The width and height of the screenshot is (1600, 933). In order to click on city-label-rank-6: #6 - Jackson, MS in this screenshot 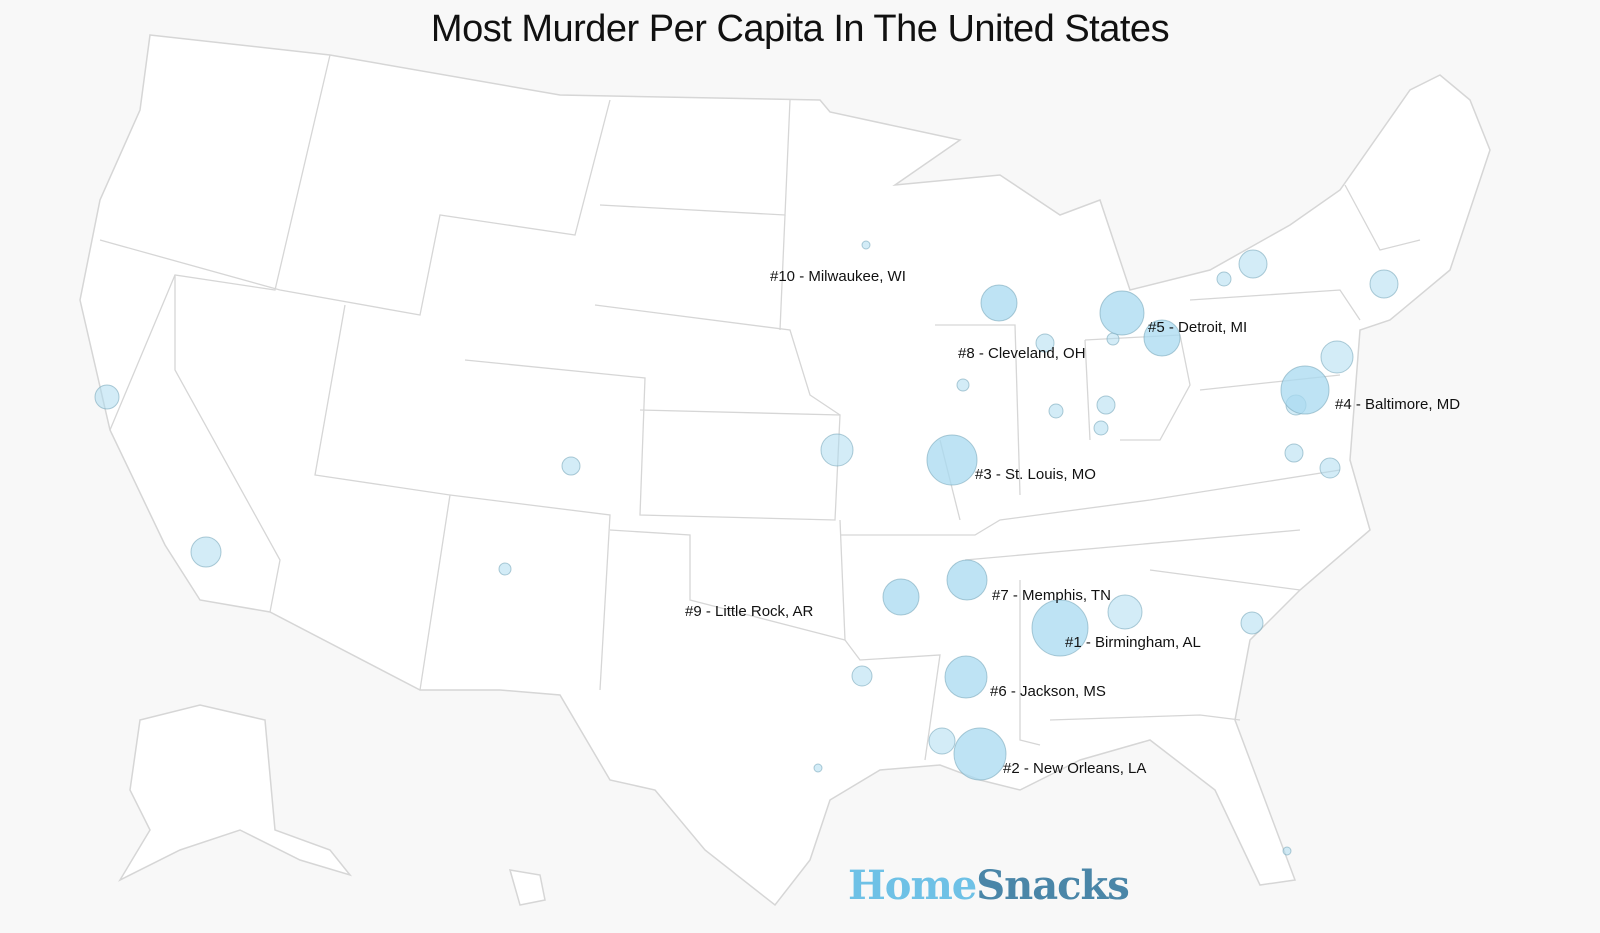, I will do `click(1048, 691)`.